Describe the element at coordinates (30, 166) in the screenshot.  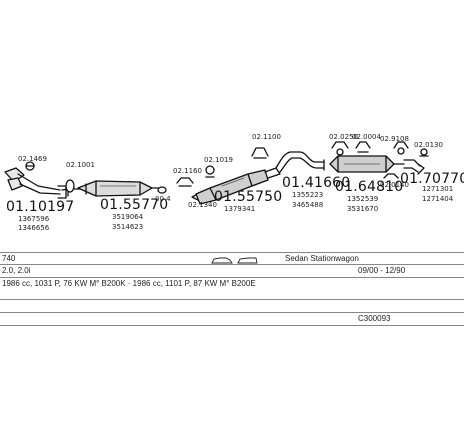
I see `front-clamp-drawing` at that location.